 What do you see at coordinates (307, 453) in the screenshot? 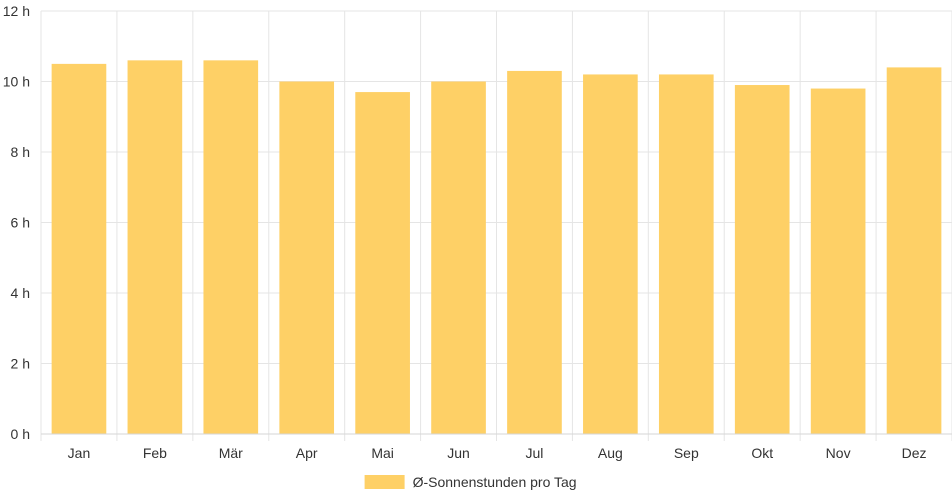
I see `x-tick-label: Apr` at bounding box center [307, 453].